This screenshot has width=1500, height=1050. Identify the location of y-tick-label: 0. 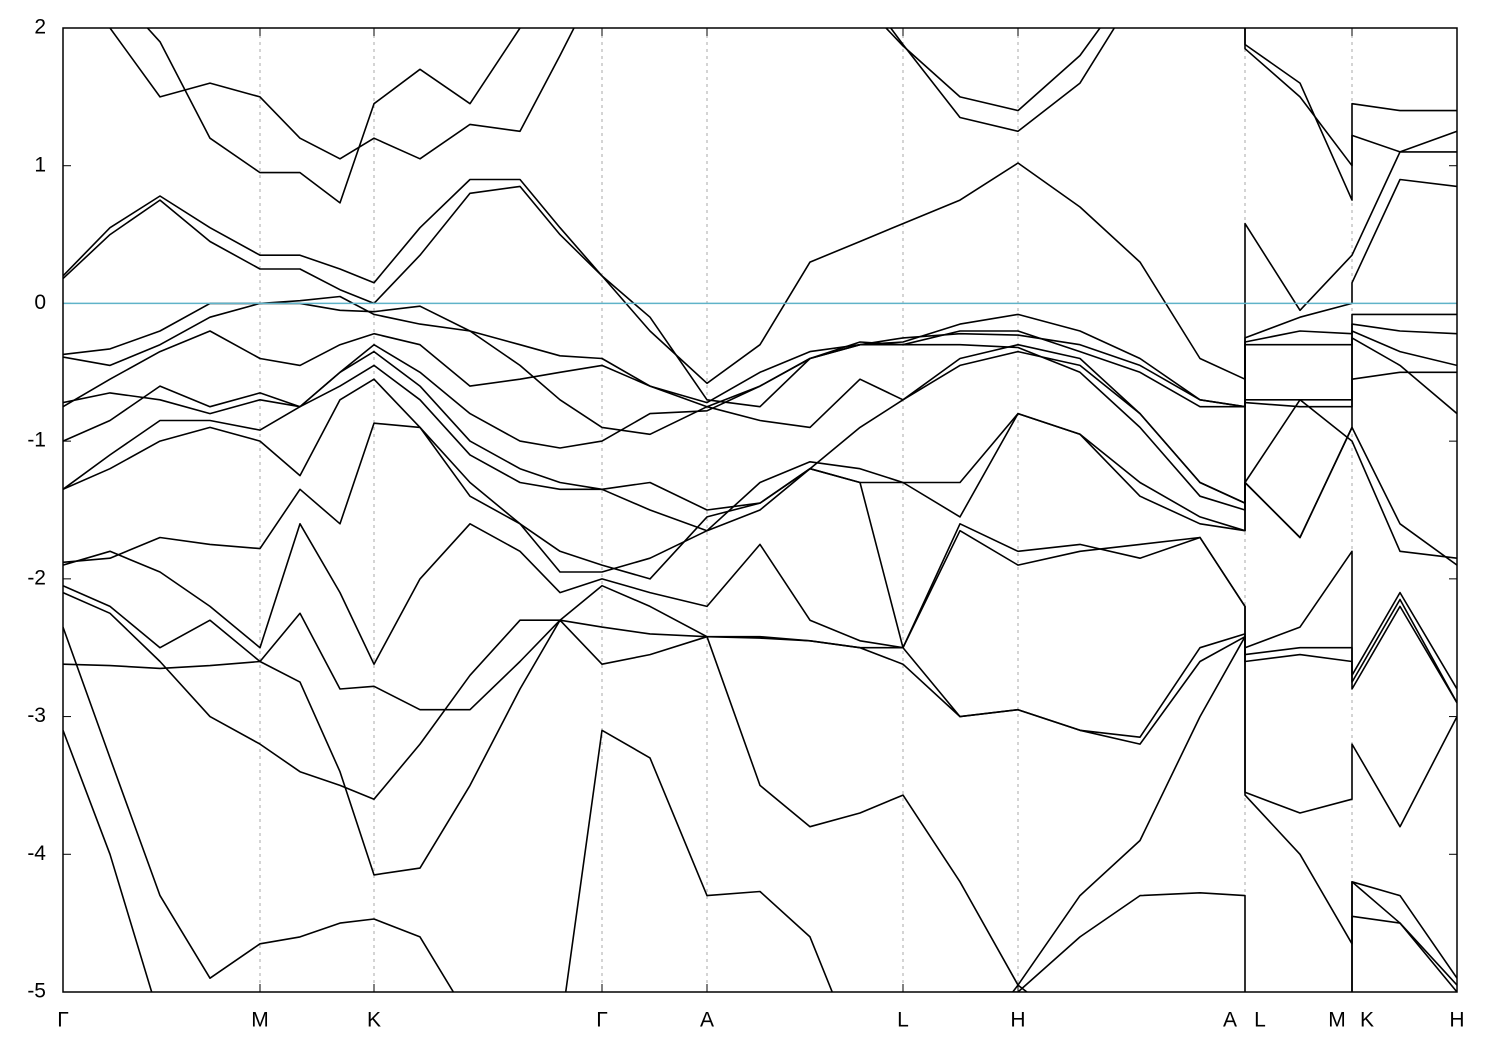
(40, 302).